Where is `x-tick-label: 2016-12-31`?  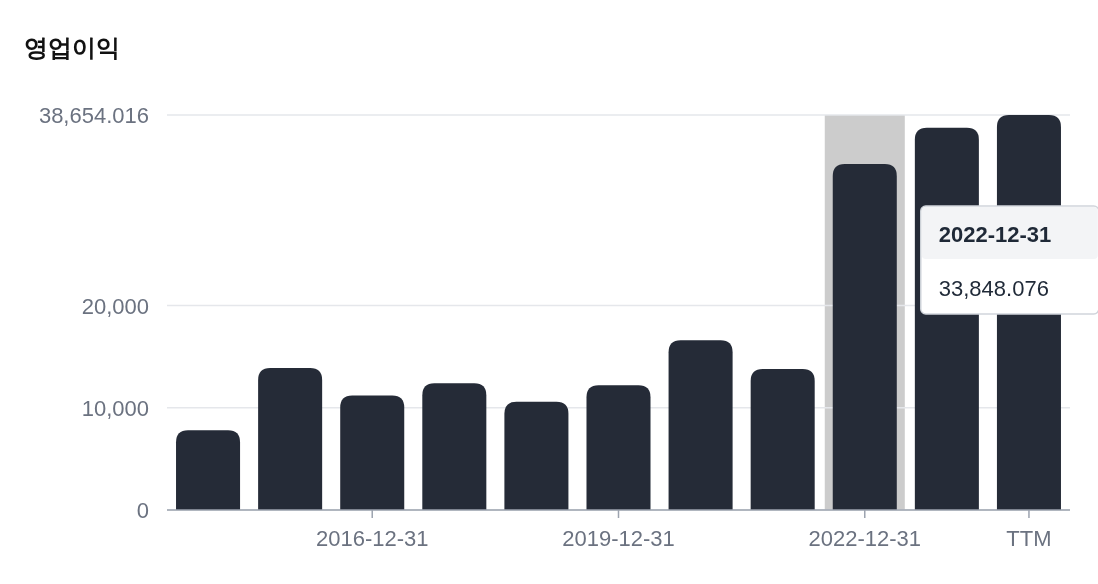
x-tick-label: 2016-12-31 is located at coordinates (372, 538).